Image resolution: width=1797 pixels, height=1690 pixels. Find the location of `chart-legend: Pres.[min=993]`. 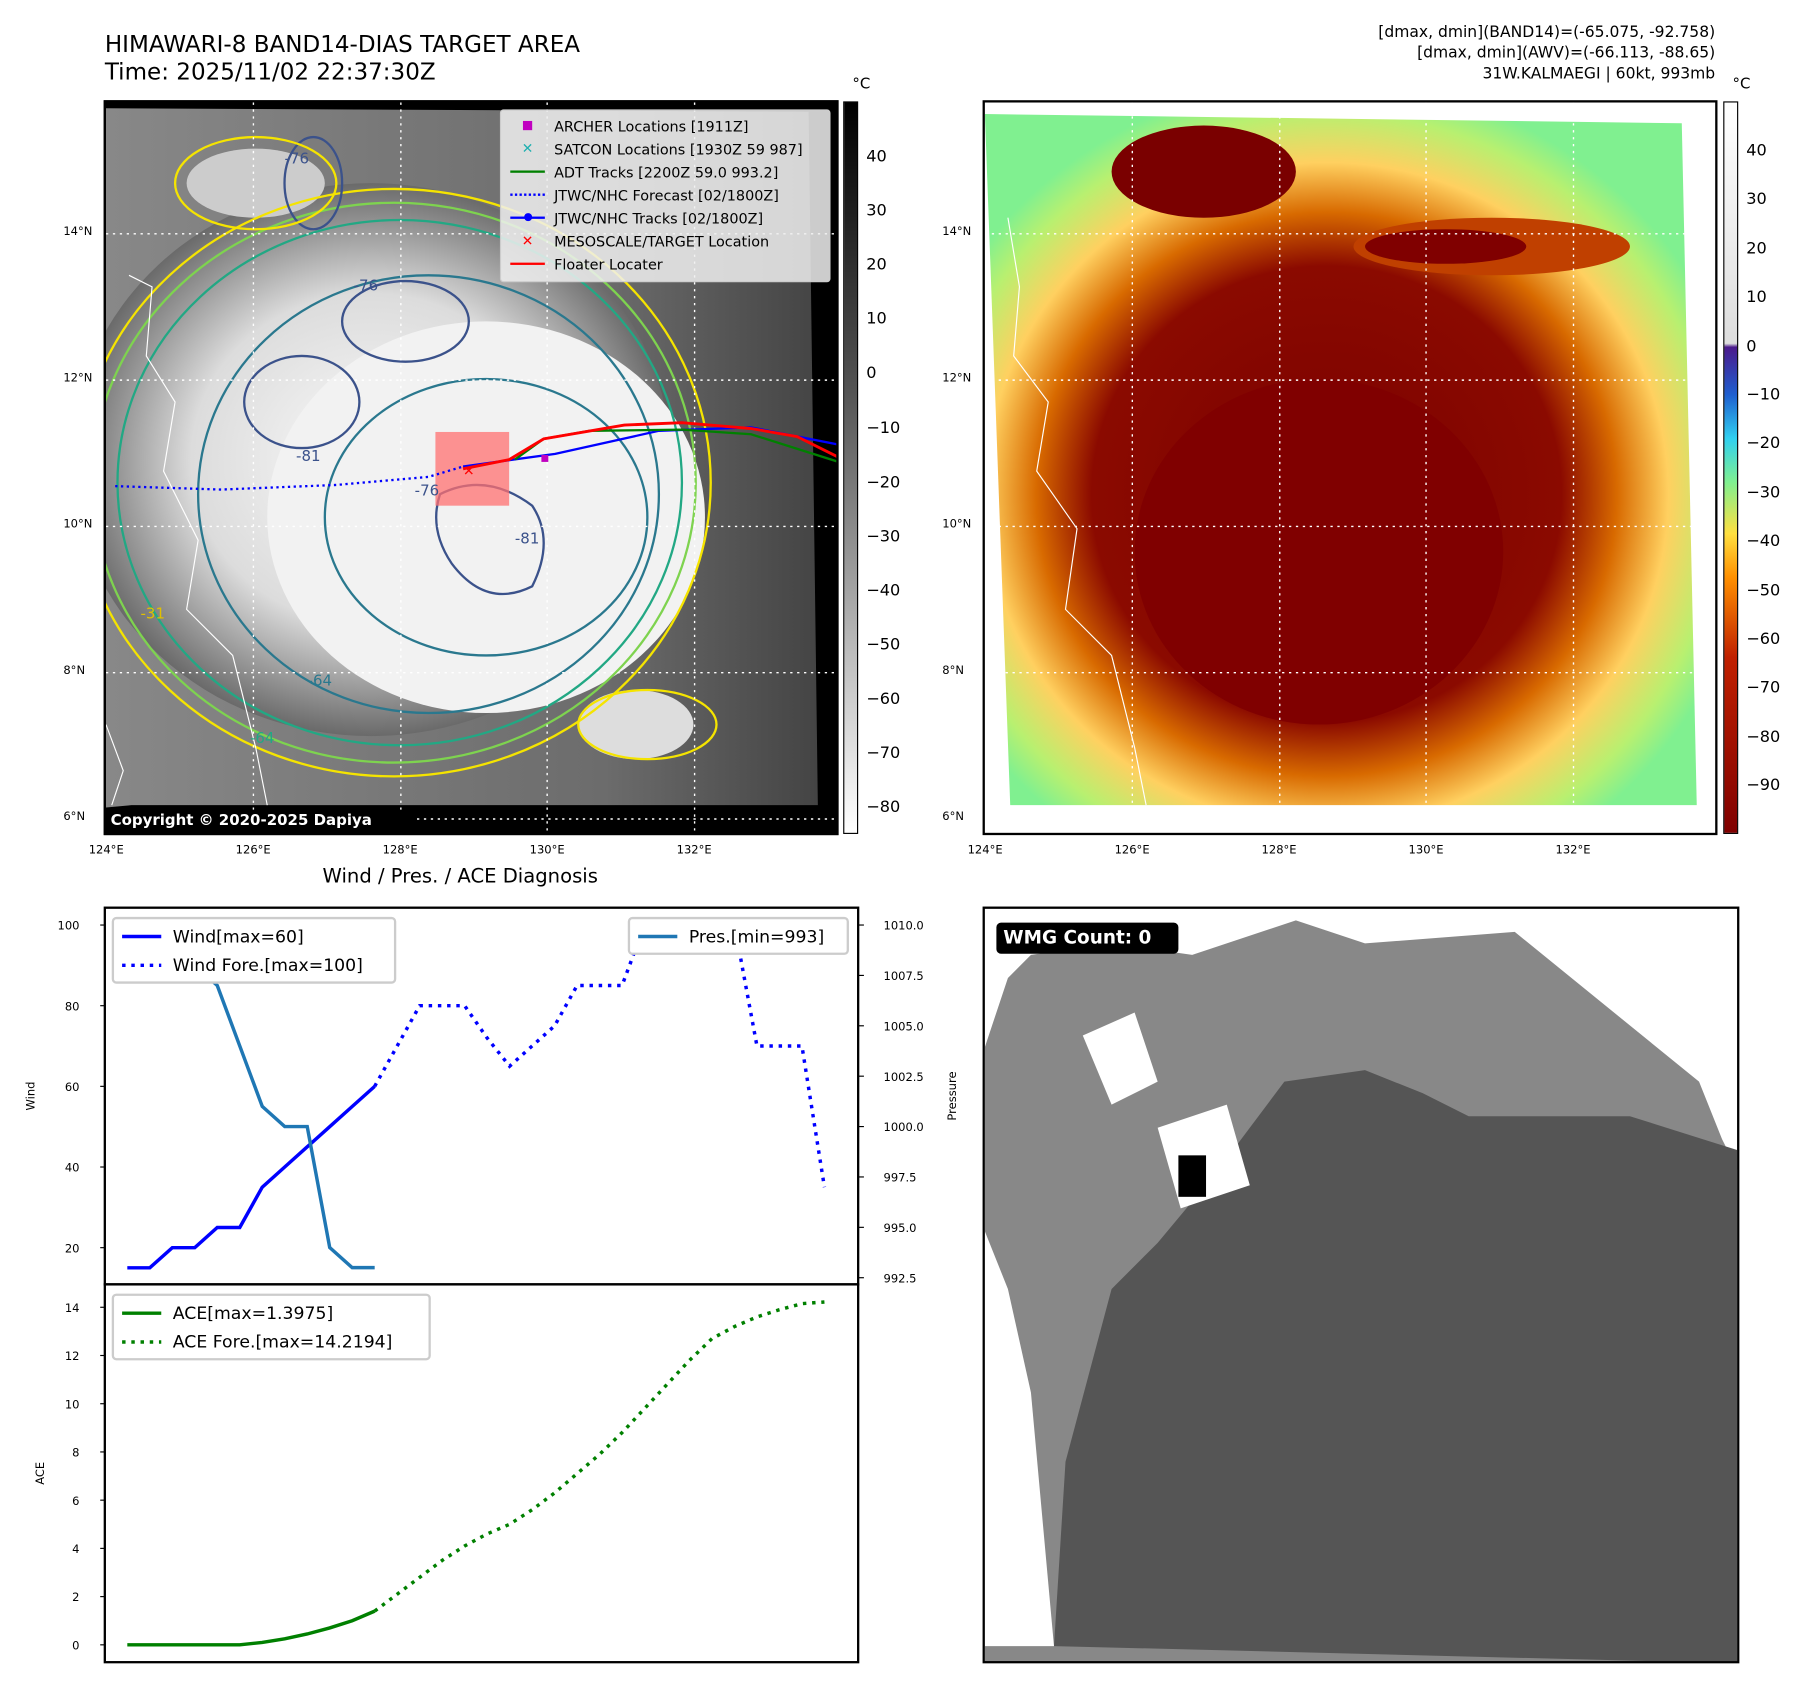

chart-legend: Pres.[min=993] is located at coordinates (738, 935).